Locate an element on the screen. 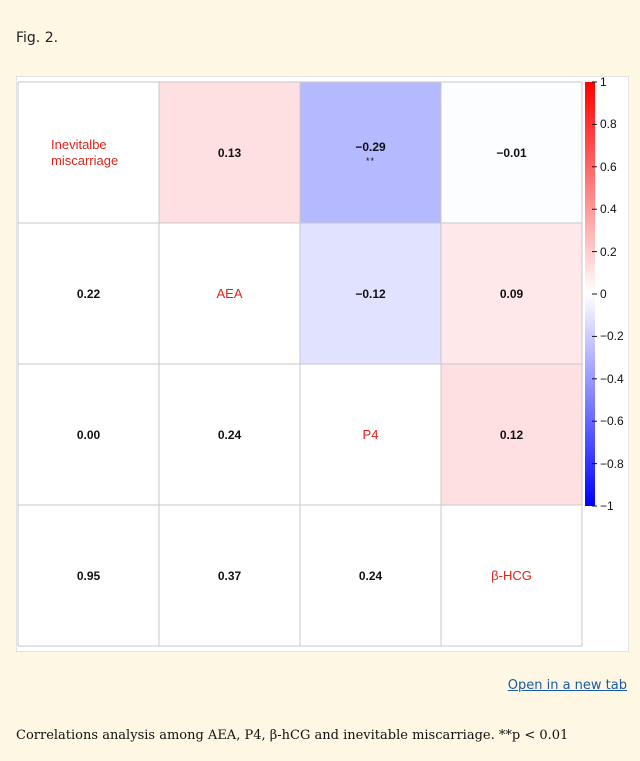 The image size is (640, 761). colorbar-tick-label: −0.4 is located at coordinates (612, 378).